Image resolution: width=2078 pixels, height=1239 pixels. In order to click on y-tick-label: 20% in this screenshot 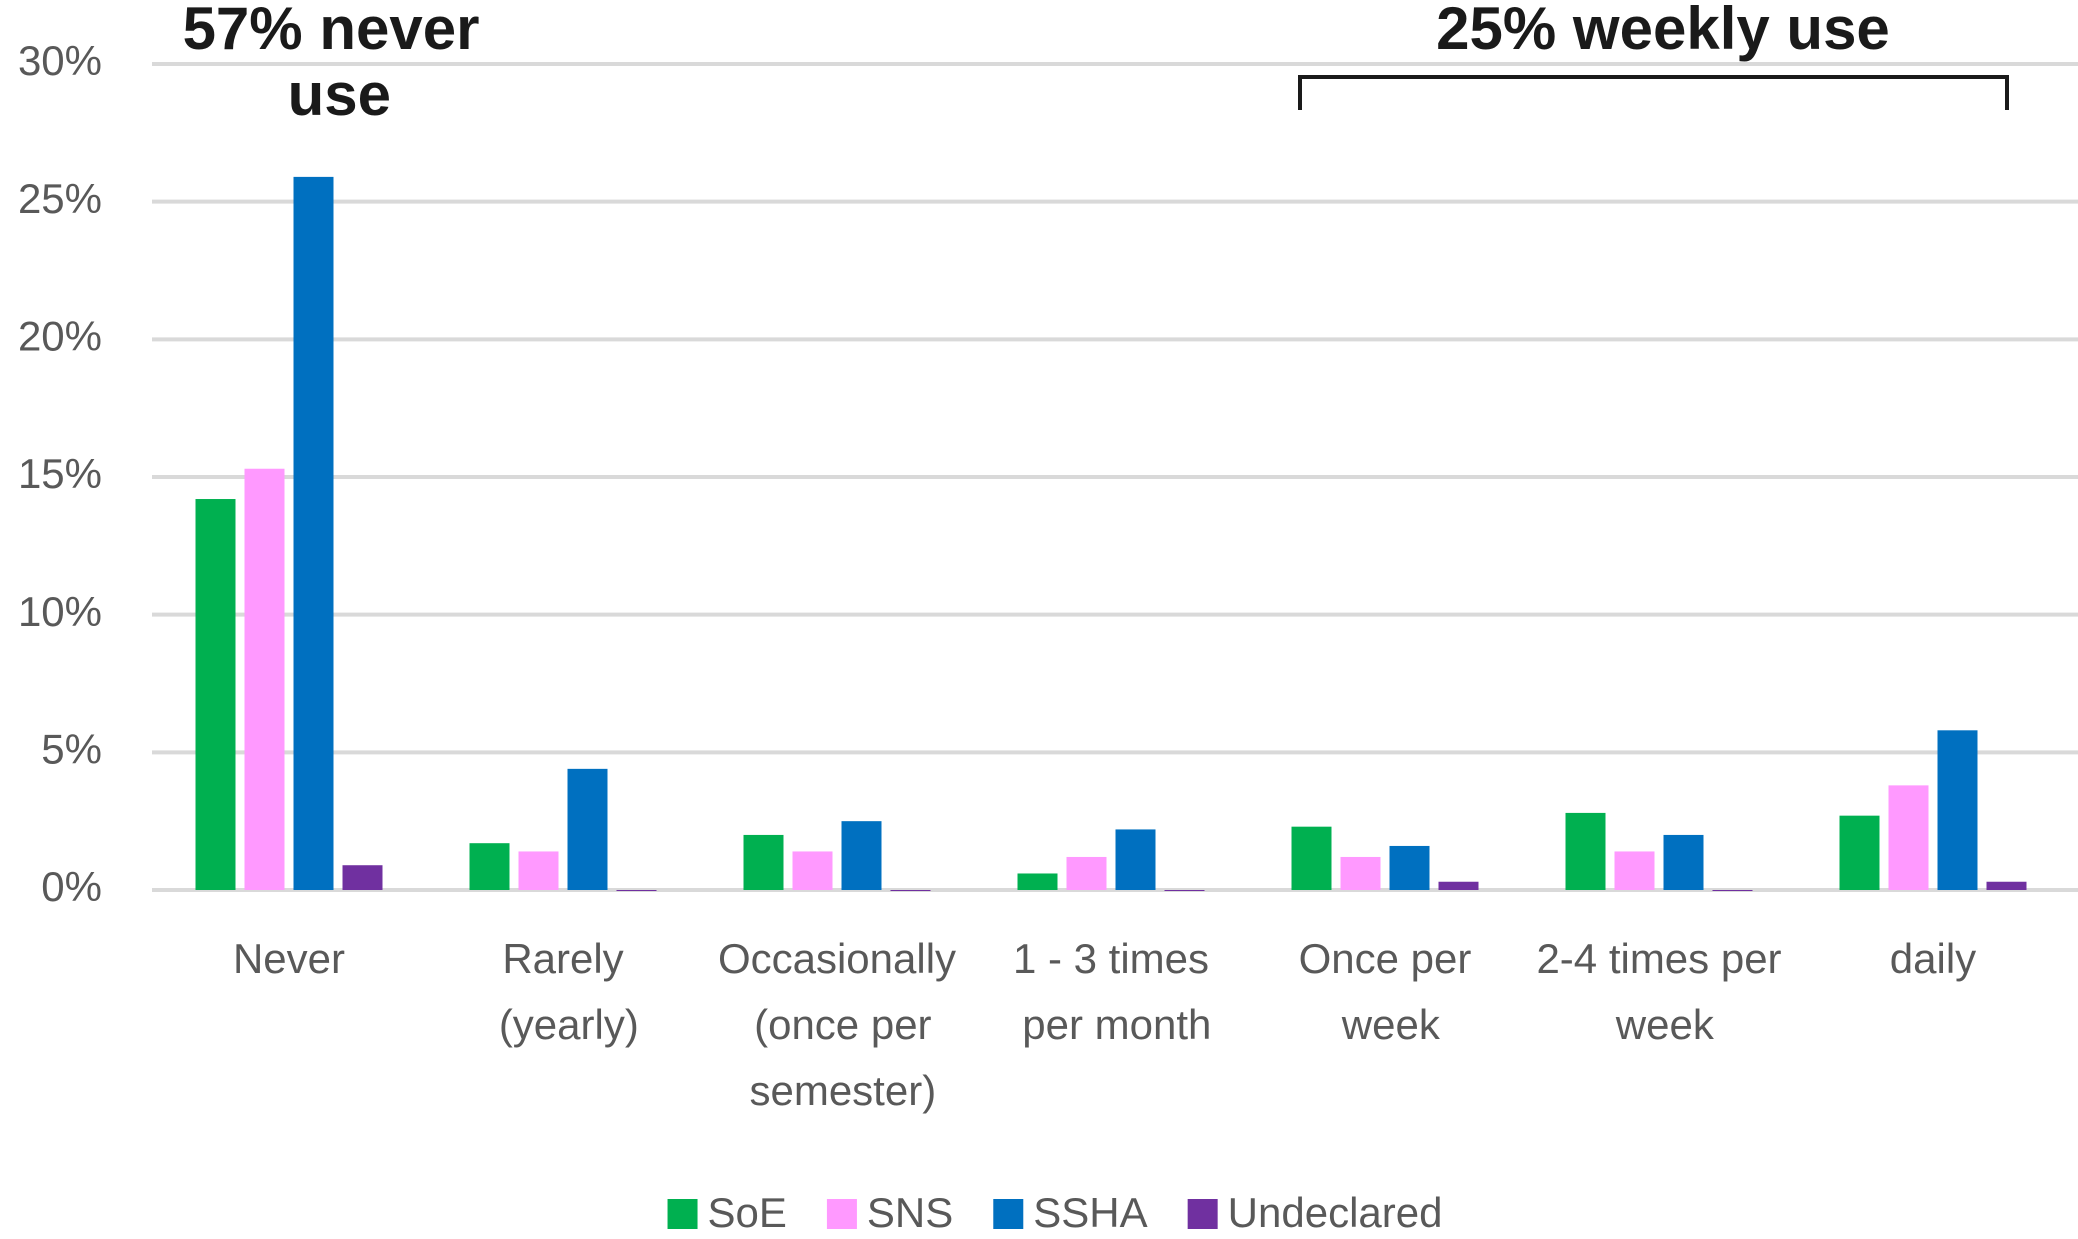, I will do `click(60, 335)`.